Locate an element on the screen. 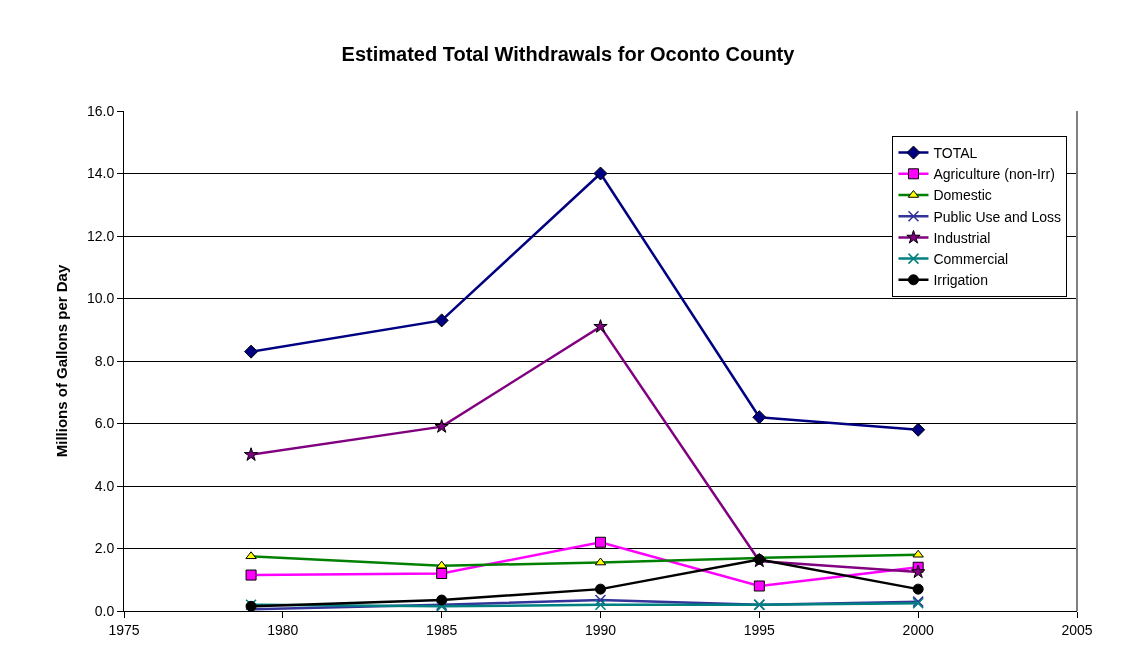 The width and height of the screenshot is (1136, 667). y-tick-label: 10.0 is located at coordinates (100, 298).